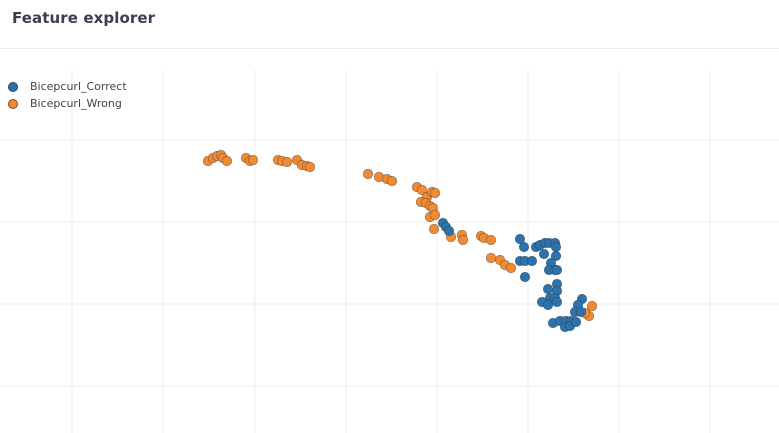  Describe the element at coordinates (13, 103) in the screenshot. I see `legend-marker-wrong` at that location.